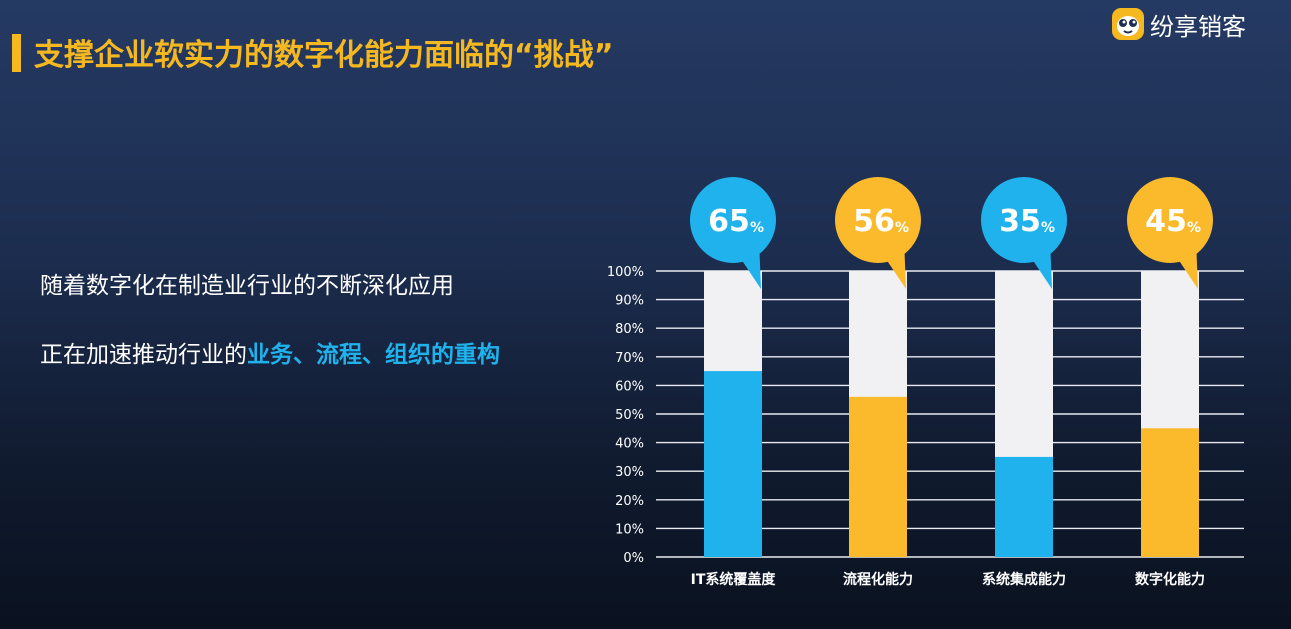 The width and height of the screenshot is (1291, 629). I want to click on y-tick-label: 10%, so click(629, 529).